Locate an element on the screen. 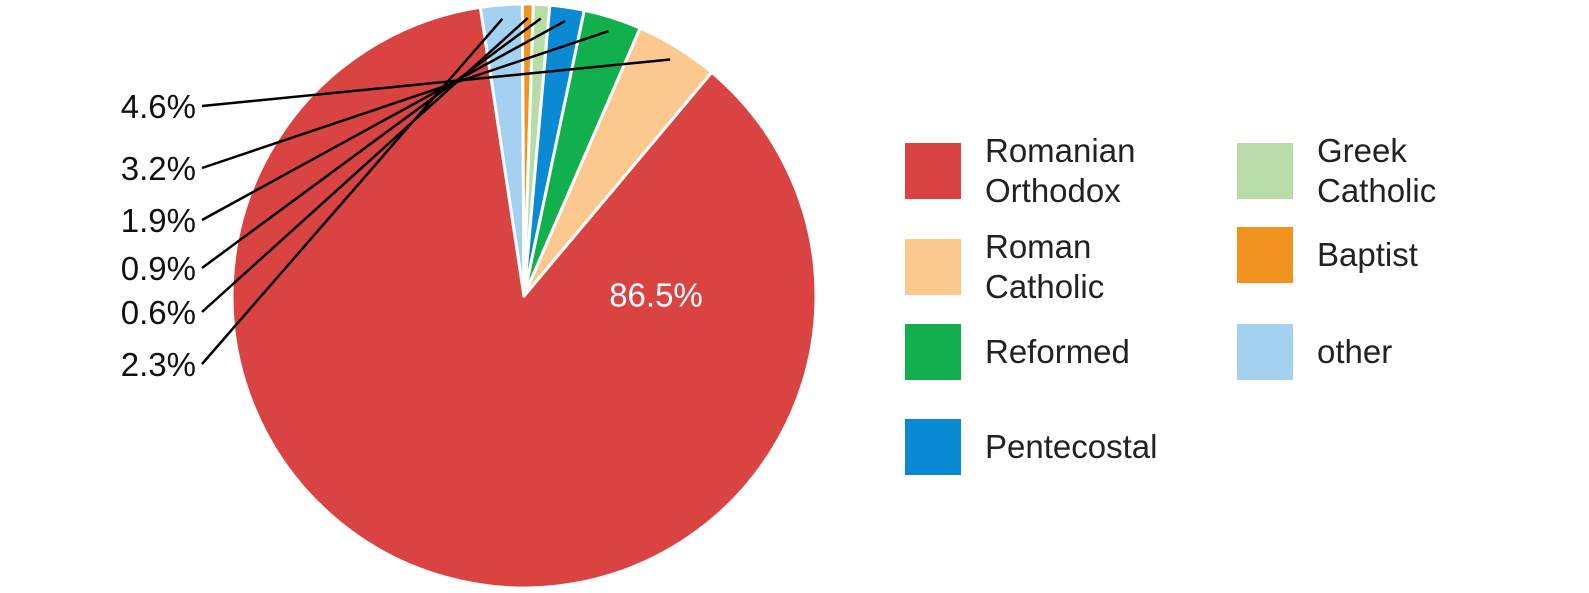 Image resolution: width=1589 pixels, height=593 pixels. slice-value-label: 1.9% is located at coordinates (158, 220).